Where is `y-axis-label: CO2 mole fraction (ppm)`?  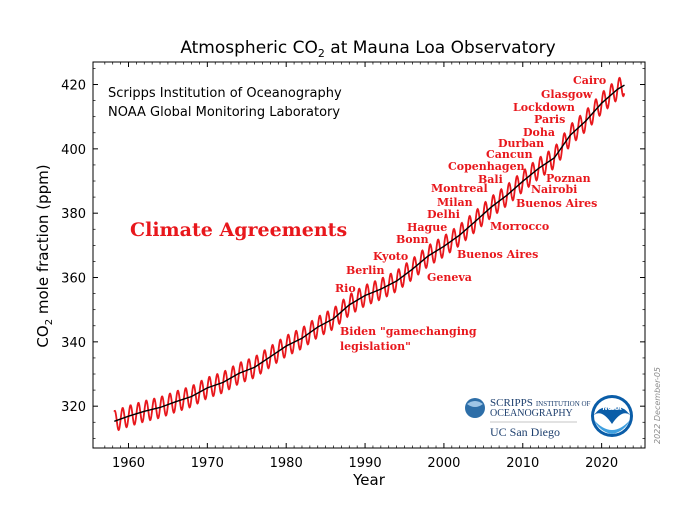 y-axis-label: CO2 mole fraction (ppm) is located at coordinates (44, 255).